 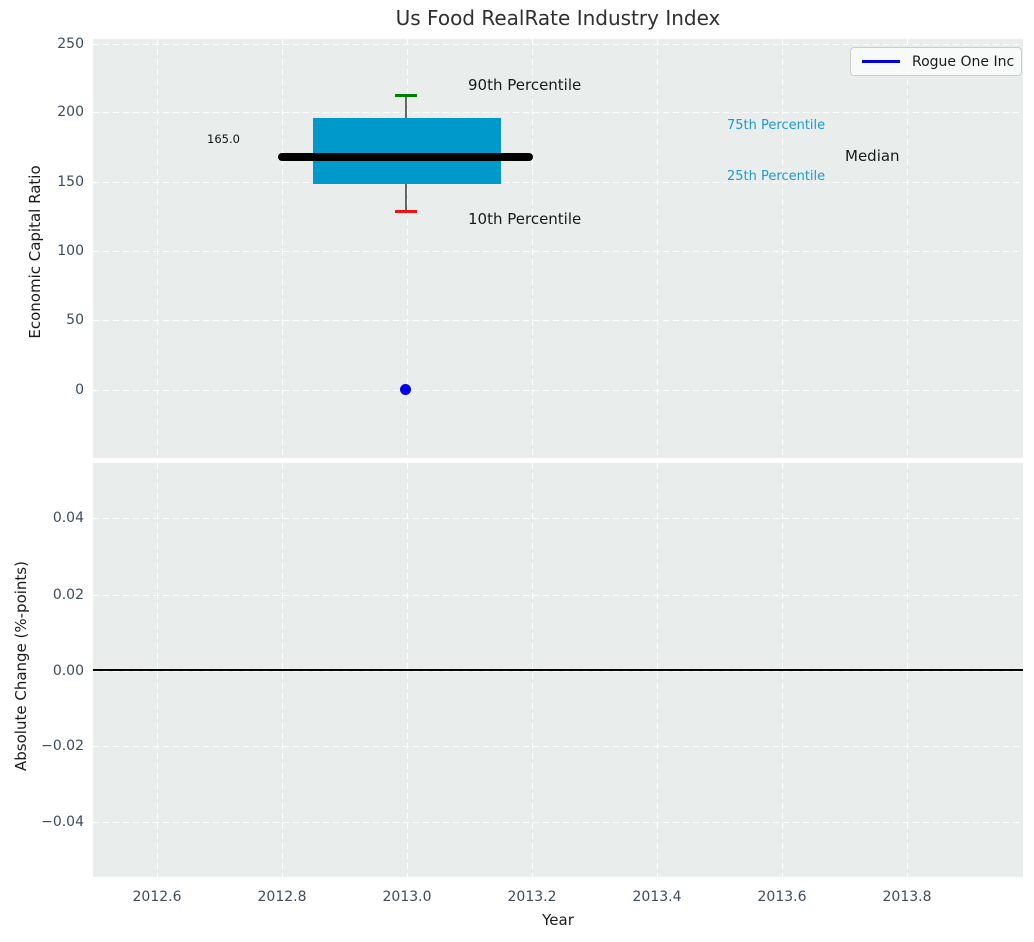 I want to click on median-value-annotation: 165.0, so click(x=223, y=139).